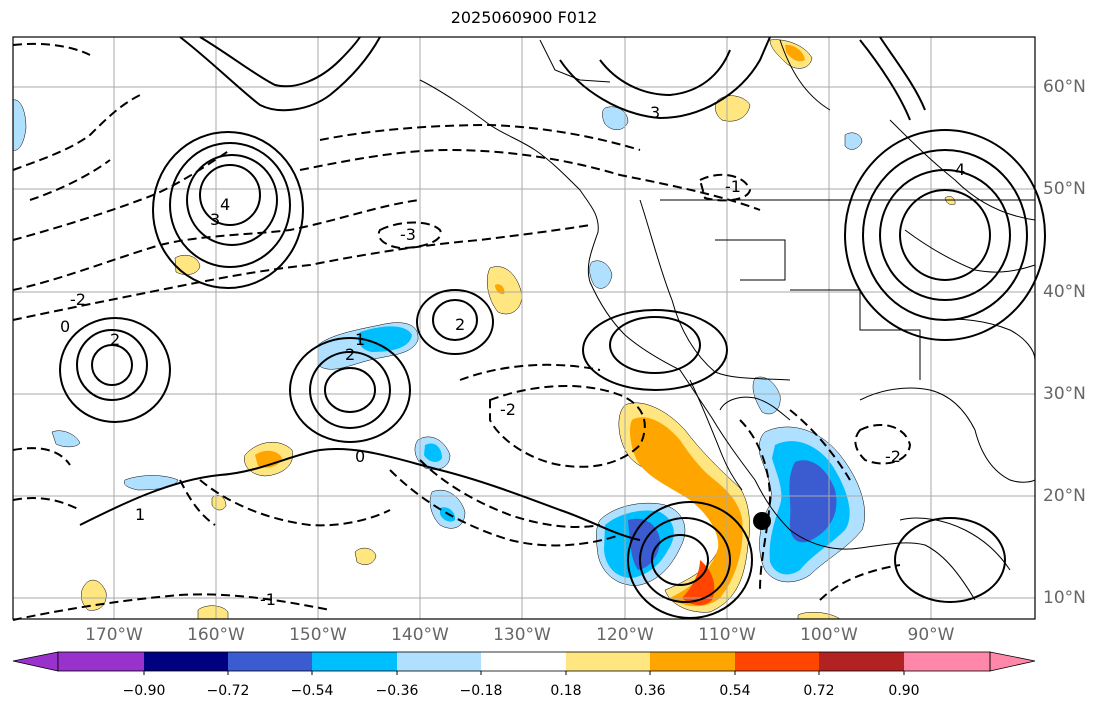  I want to click on lon-label: 130°W, so click(522, 635).